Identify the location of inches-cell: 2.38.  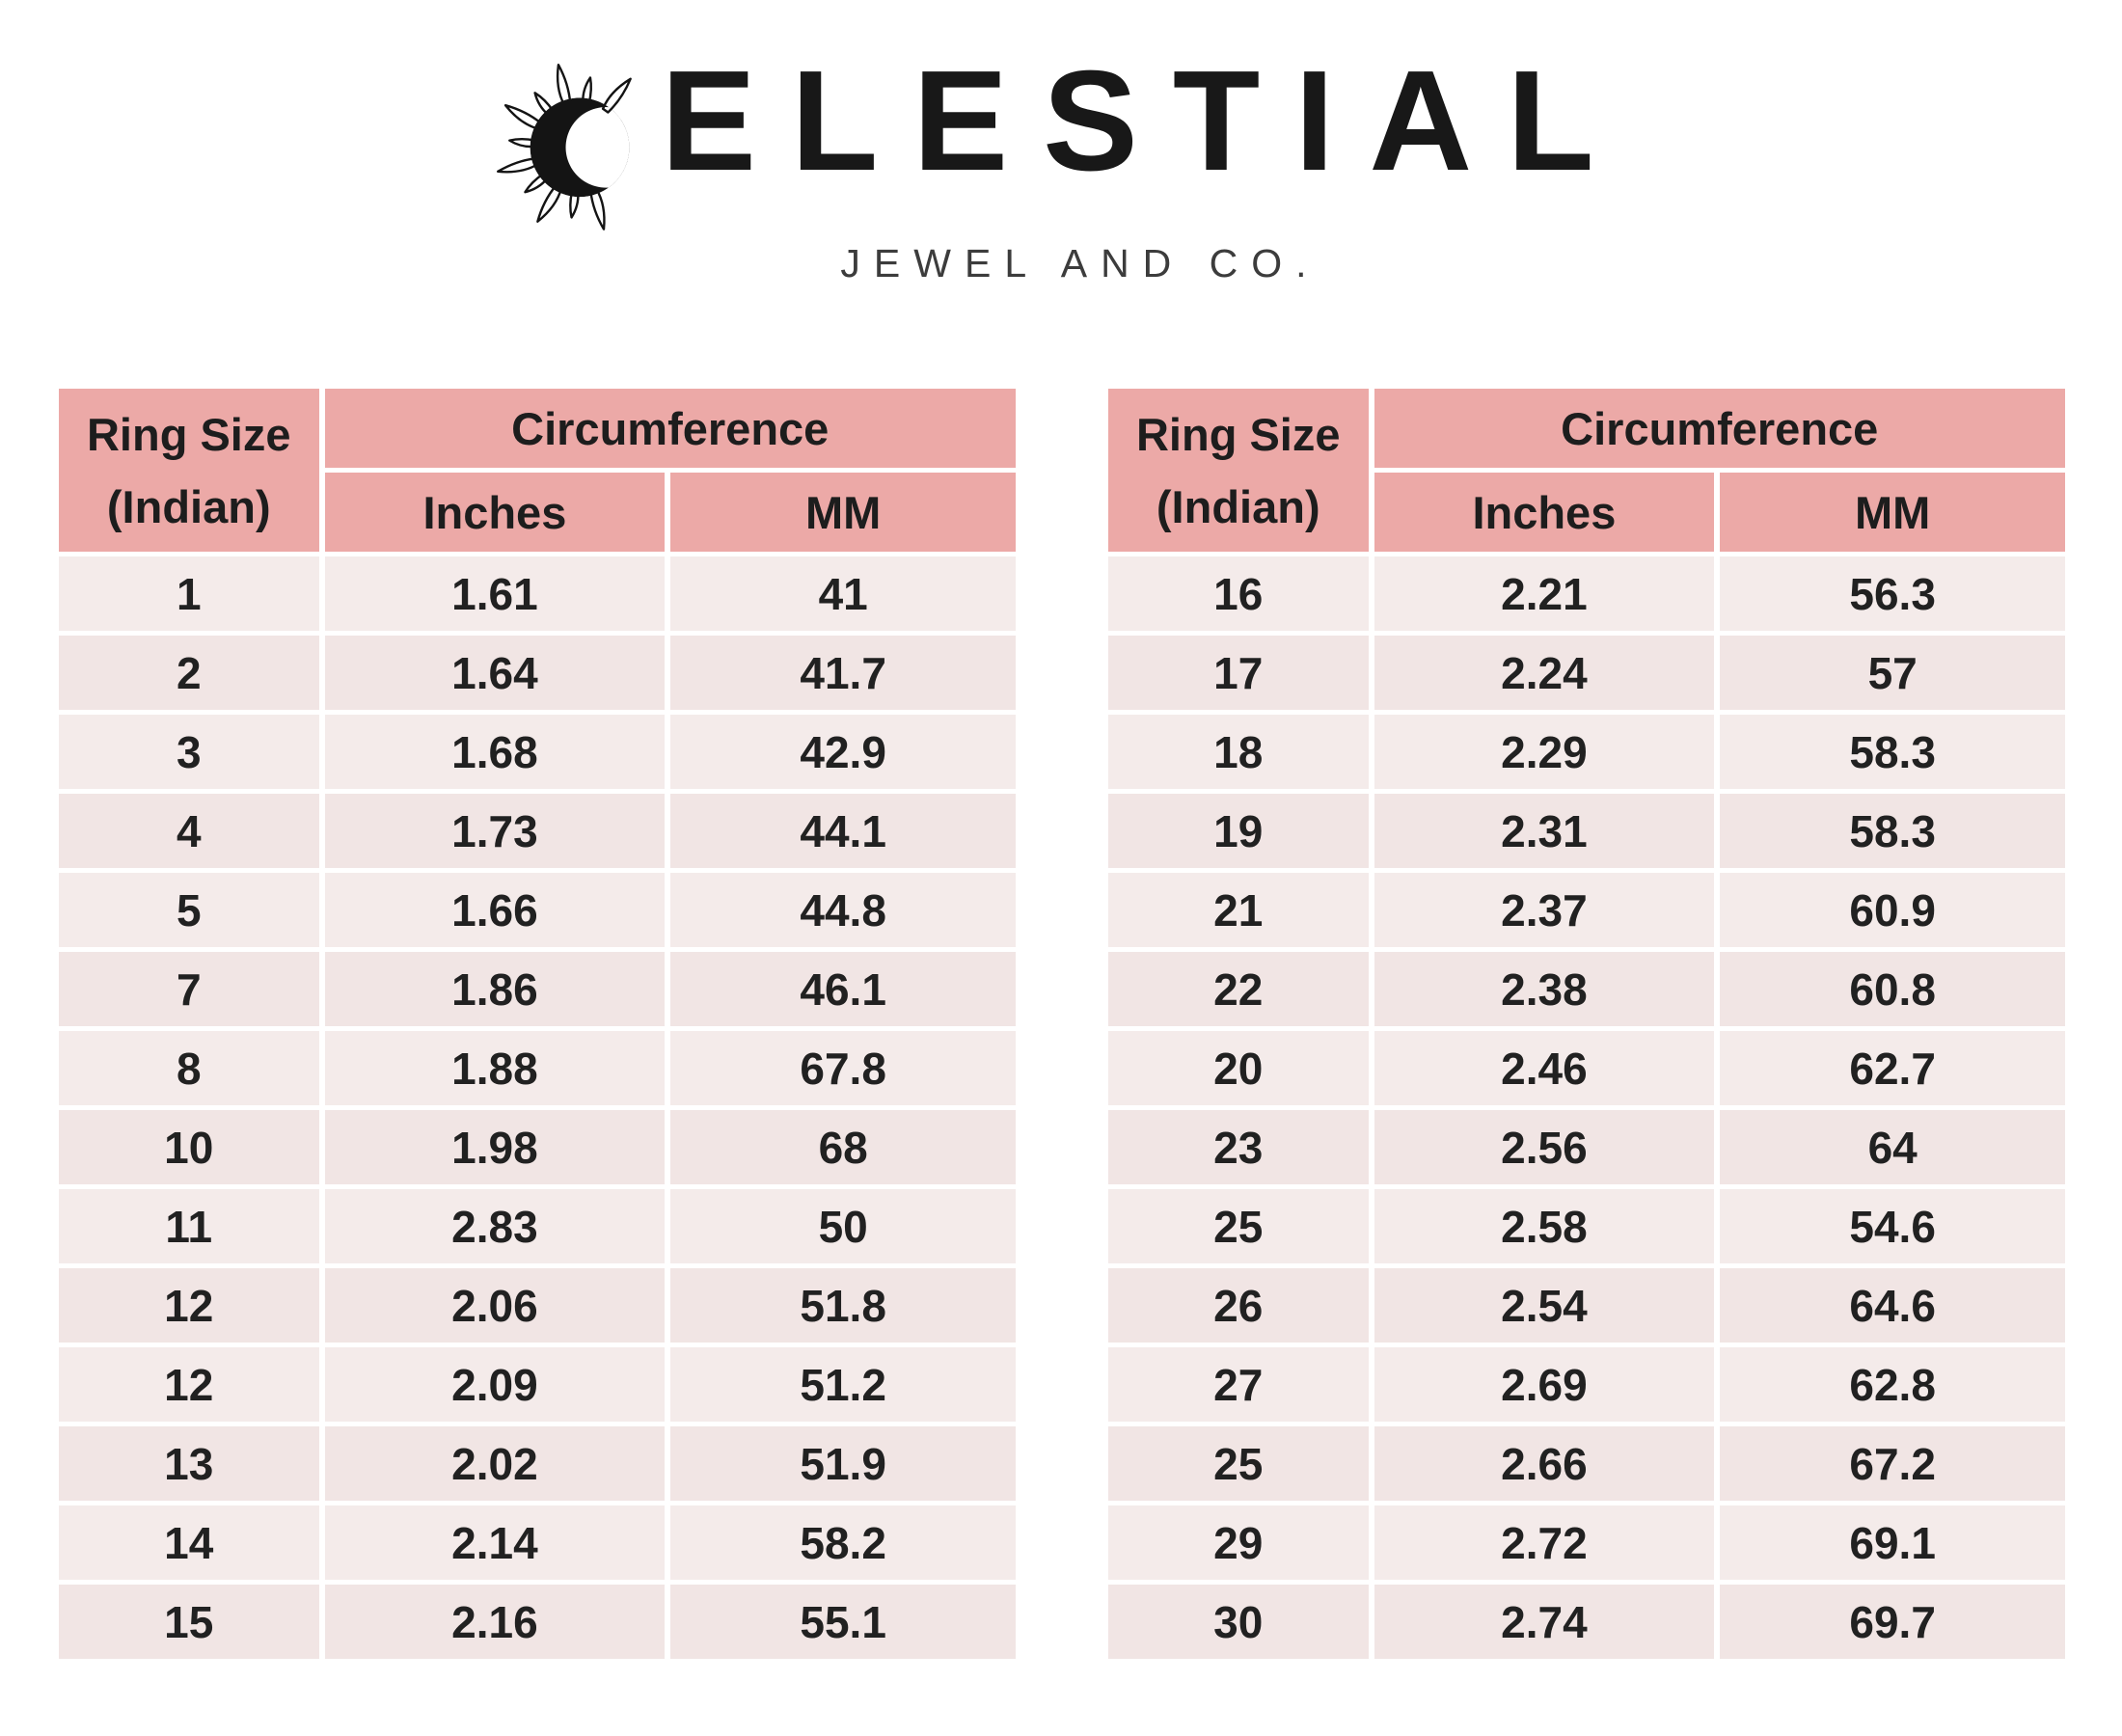
(1545, 989).